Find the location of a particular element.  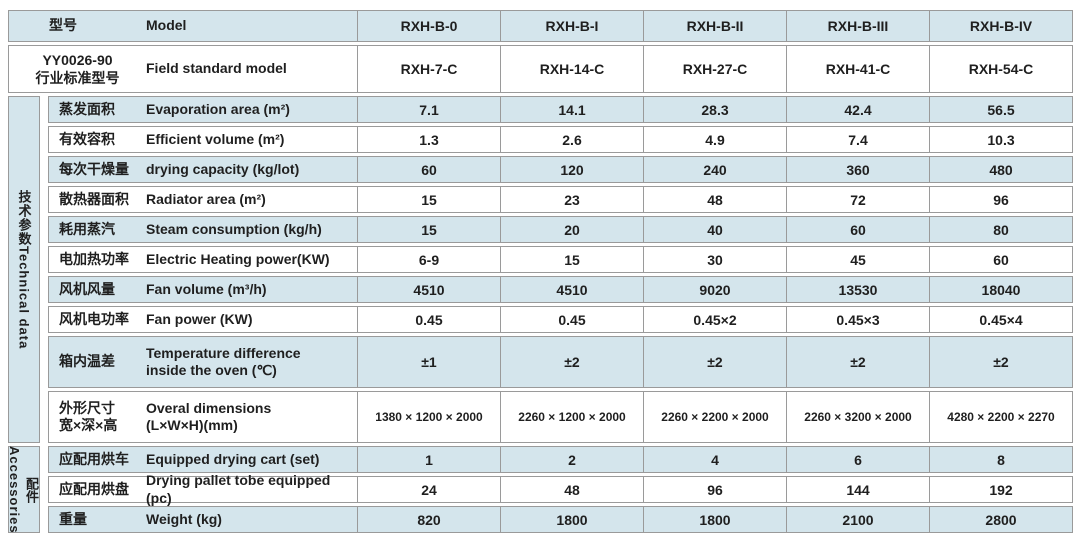

row-label: 散热器面积 Radiator area (m²) is located at coordinates (203, 199).